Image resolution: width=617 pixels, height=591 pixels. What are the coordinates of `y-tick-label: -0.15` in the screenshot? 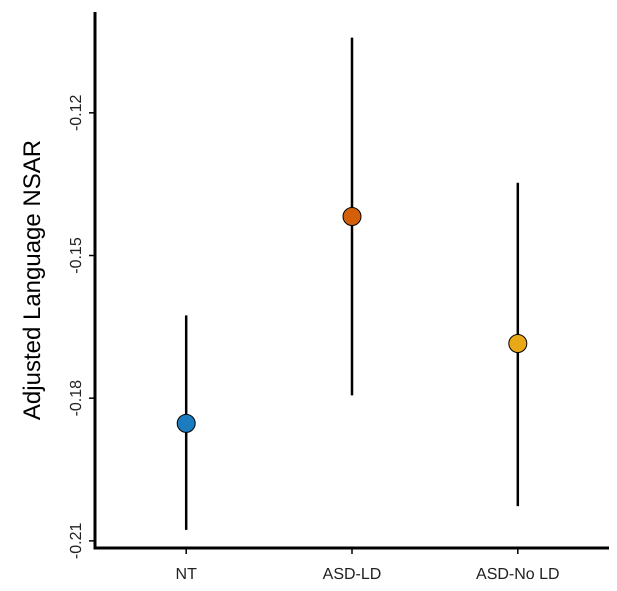 It's located at (76, 255).